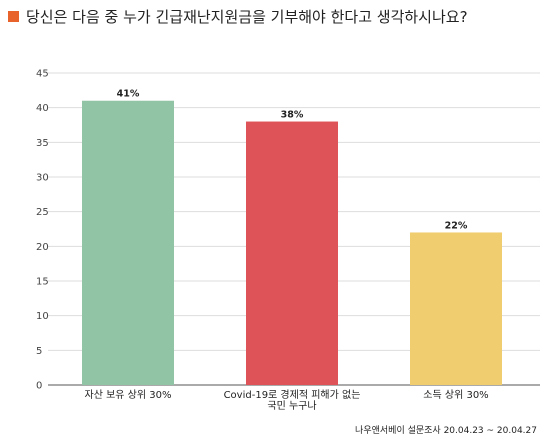  What do you see at coordinates (291, 406) in the screenshot?
I see `x-tick-label: 국민 누구나` at bounding box center [291, 406].